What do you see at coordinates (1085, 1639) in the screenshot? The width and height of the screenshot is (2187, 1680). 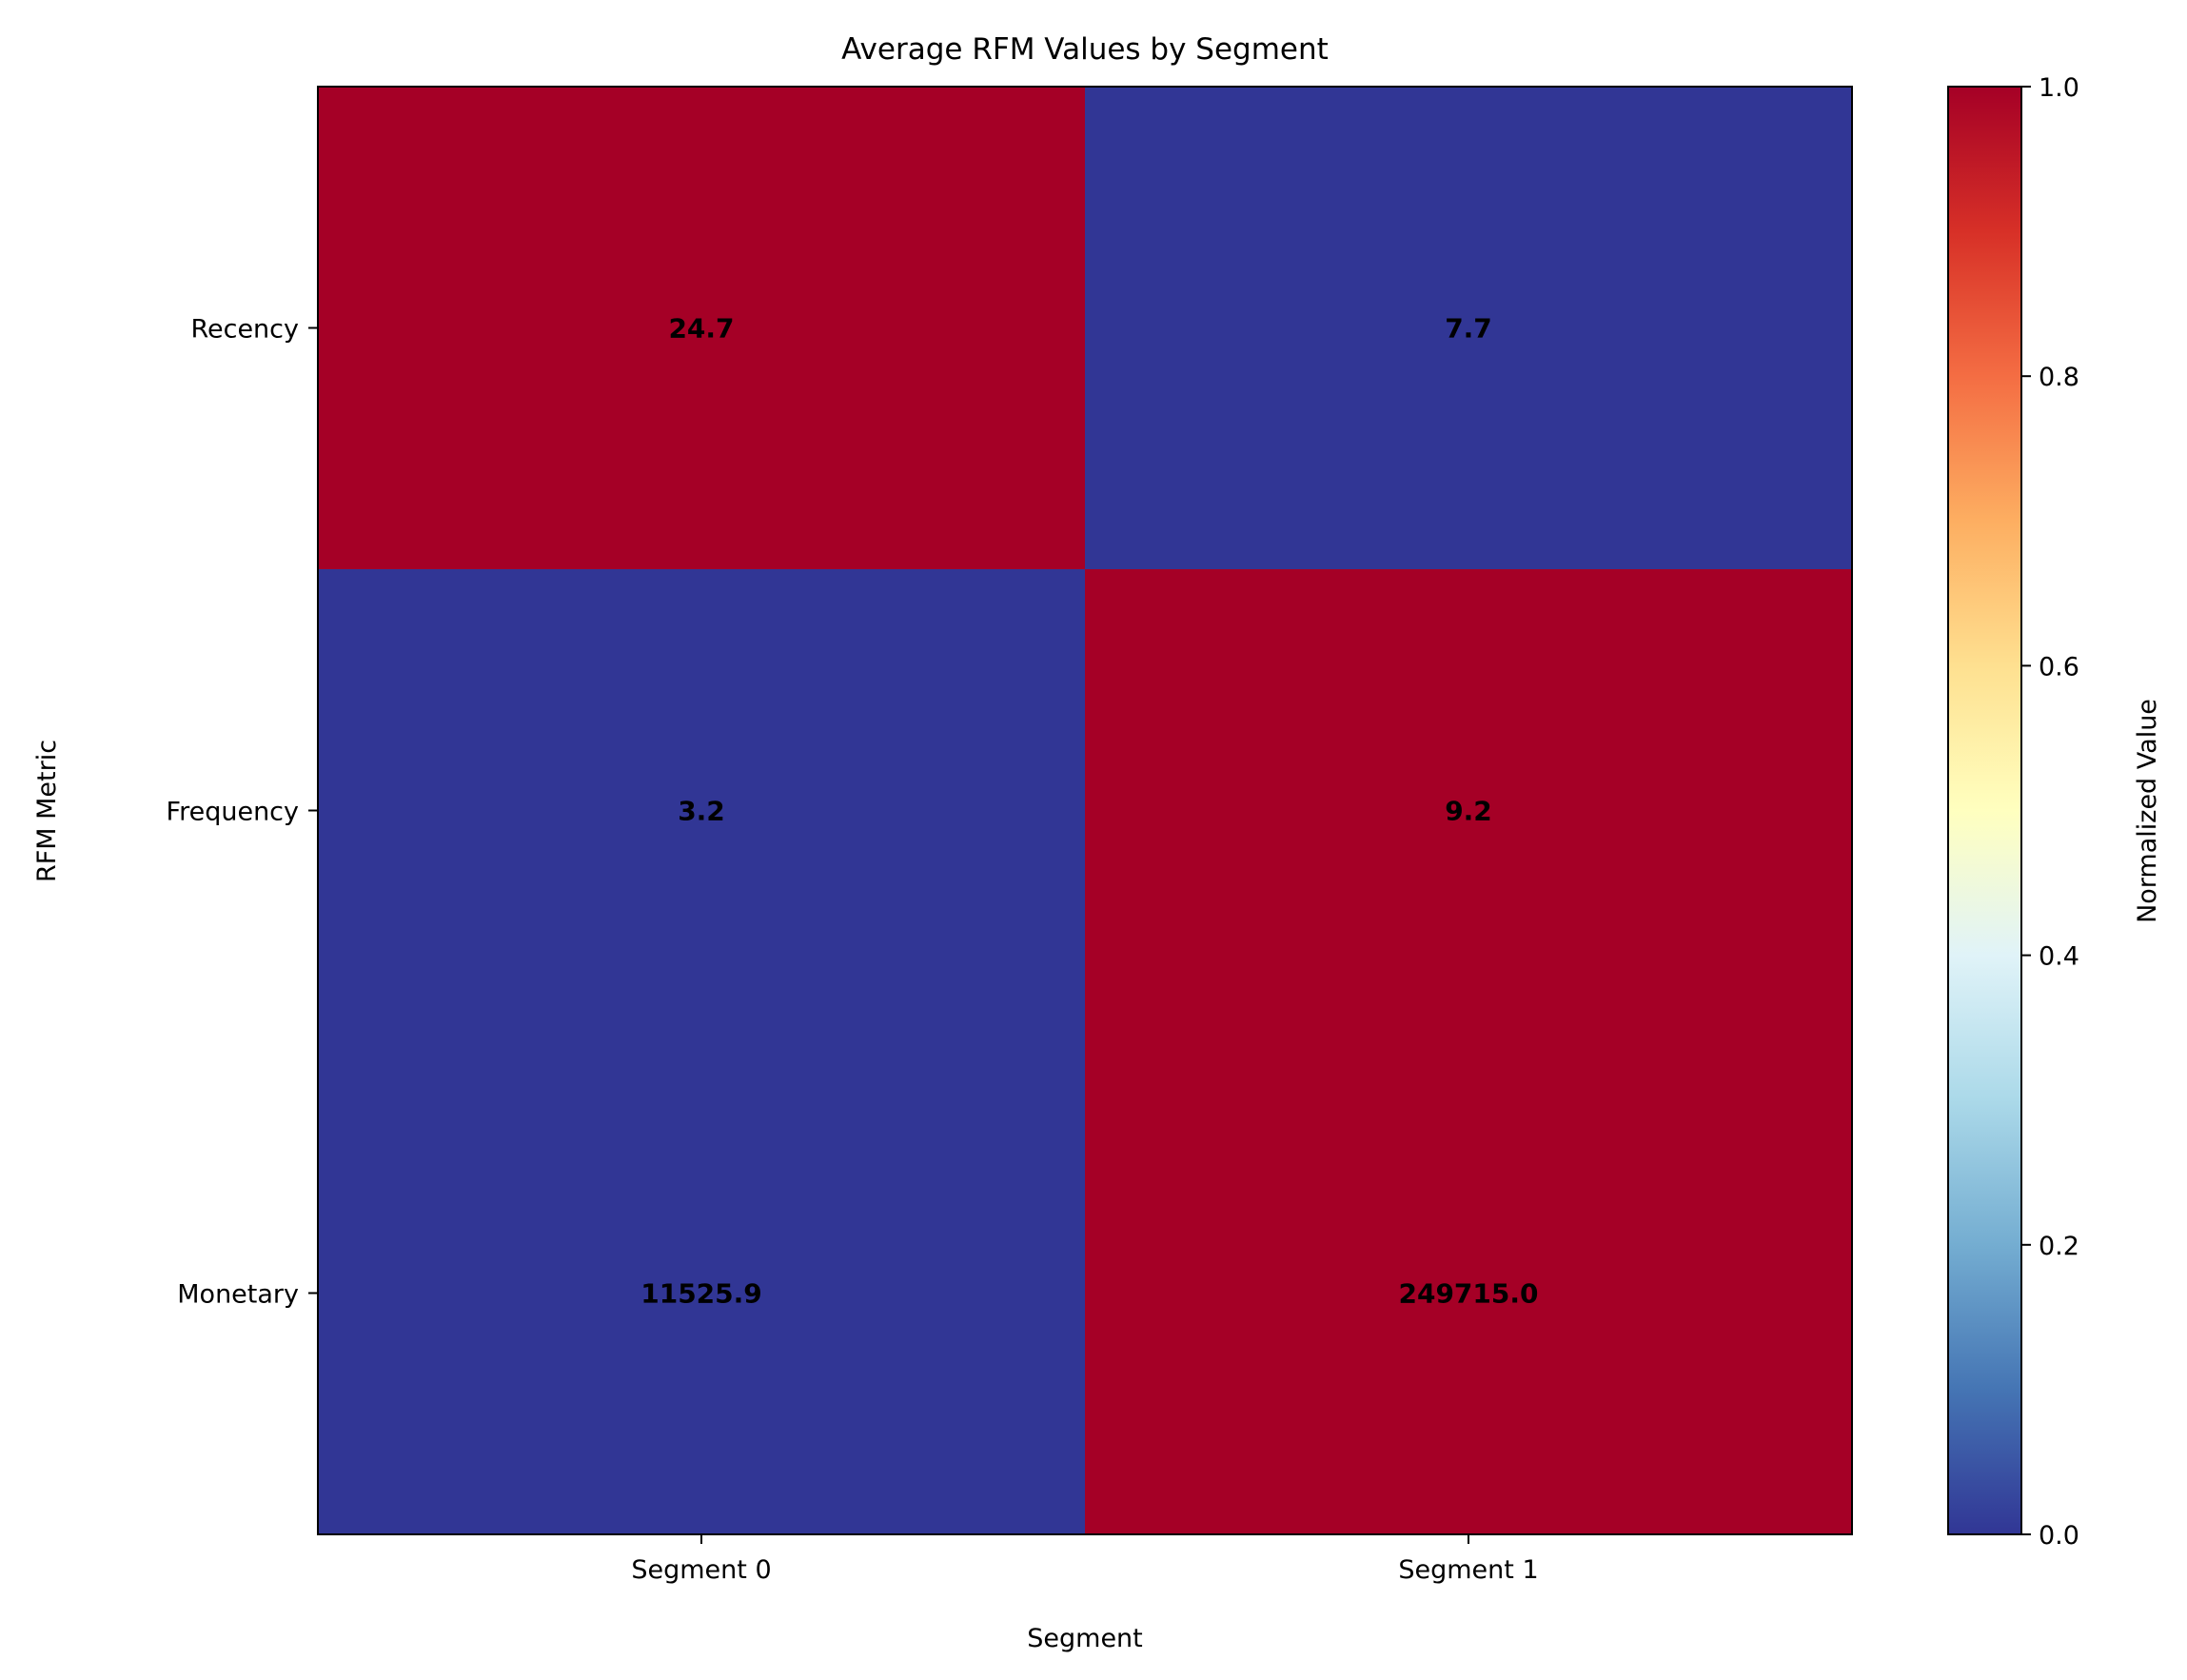 I see `x-axis-label: Segment` at bounding box center [1085, 1639].